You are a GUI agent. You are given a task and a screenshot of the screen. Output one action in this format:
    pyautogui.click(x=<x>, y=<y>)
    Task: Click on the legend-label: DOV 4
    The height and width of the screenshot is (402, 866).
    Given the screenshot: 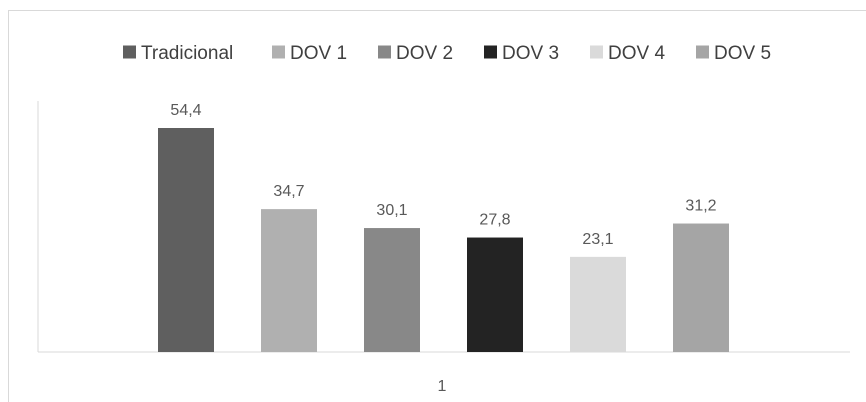 What is the action you would take?
    pyautogui.click(x=636, y=53)
    